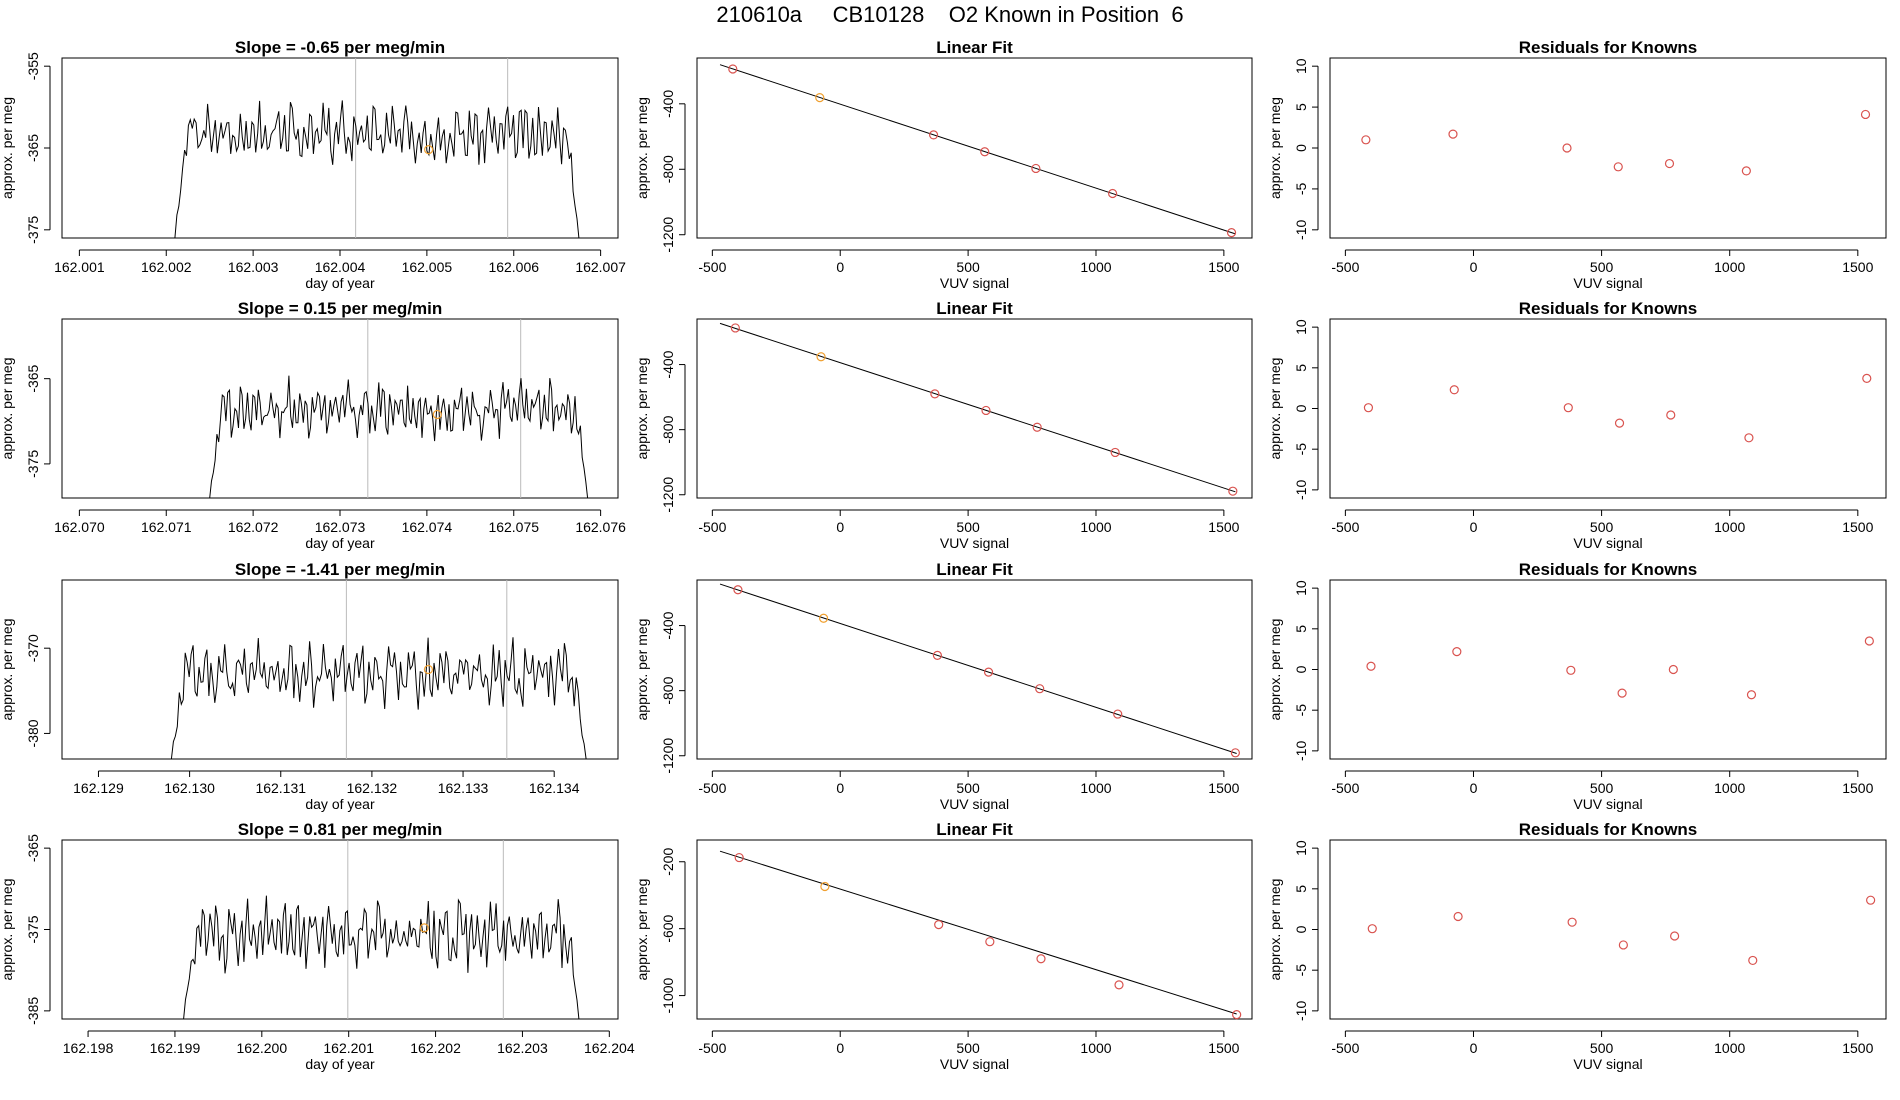  Describe the element at coordinates (98, 788) in the screenshot. I see `x-tick-label: 162.129` at that location.